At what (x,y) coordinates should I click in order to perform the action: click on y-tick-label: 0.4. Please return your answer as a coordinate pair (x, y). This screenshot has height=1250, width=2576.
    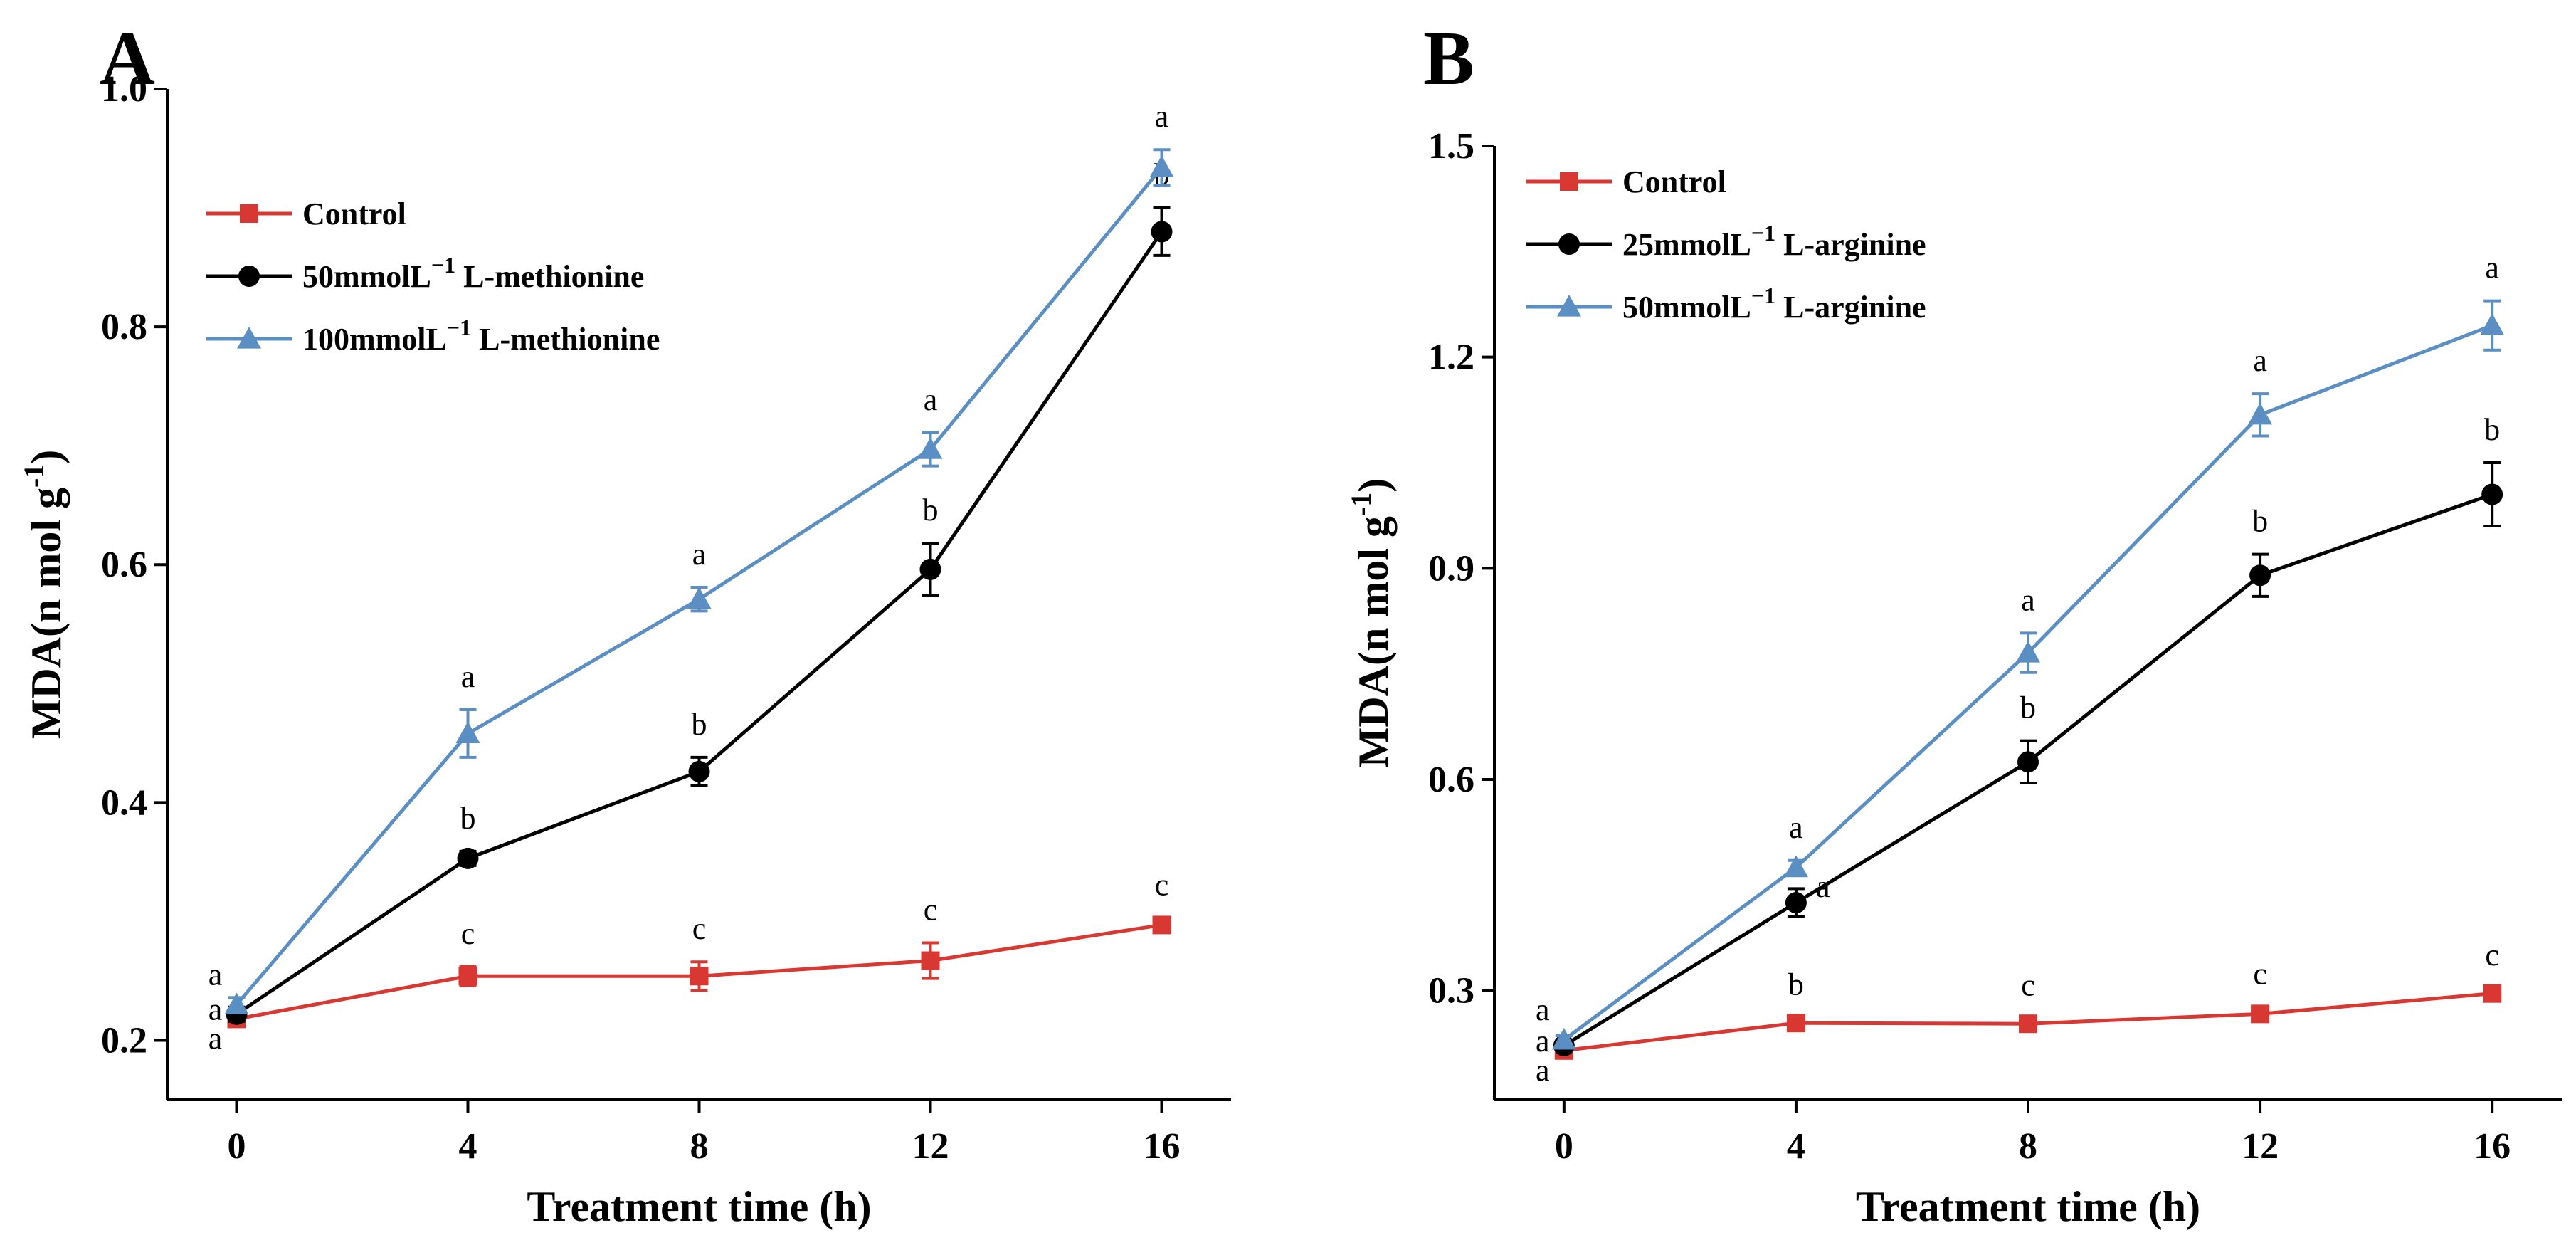
    Looking at the image, I should click on (124, 803).